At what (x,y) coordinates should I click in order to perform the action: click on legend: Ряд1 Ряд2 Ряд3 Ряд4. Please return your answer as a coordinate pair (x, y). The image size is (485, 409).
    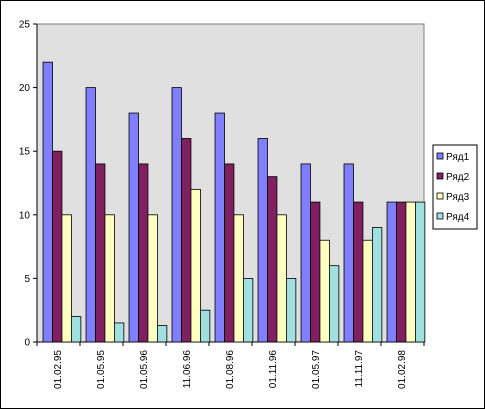
    Looking at the image, I should click on (455, 187).